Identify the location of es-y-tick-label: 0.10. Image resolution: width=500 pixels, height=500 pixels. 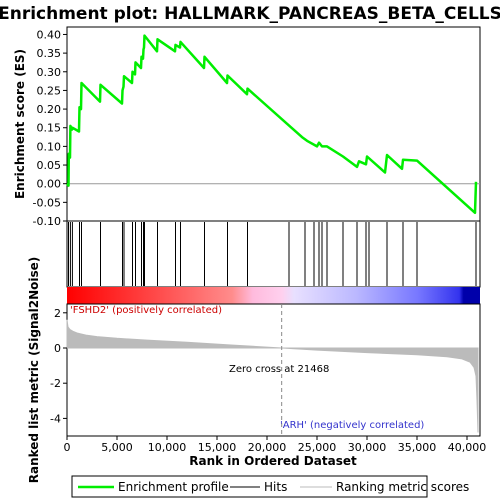
(49, 146).